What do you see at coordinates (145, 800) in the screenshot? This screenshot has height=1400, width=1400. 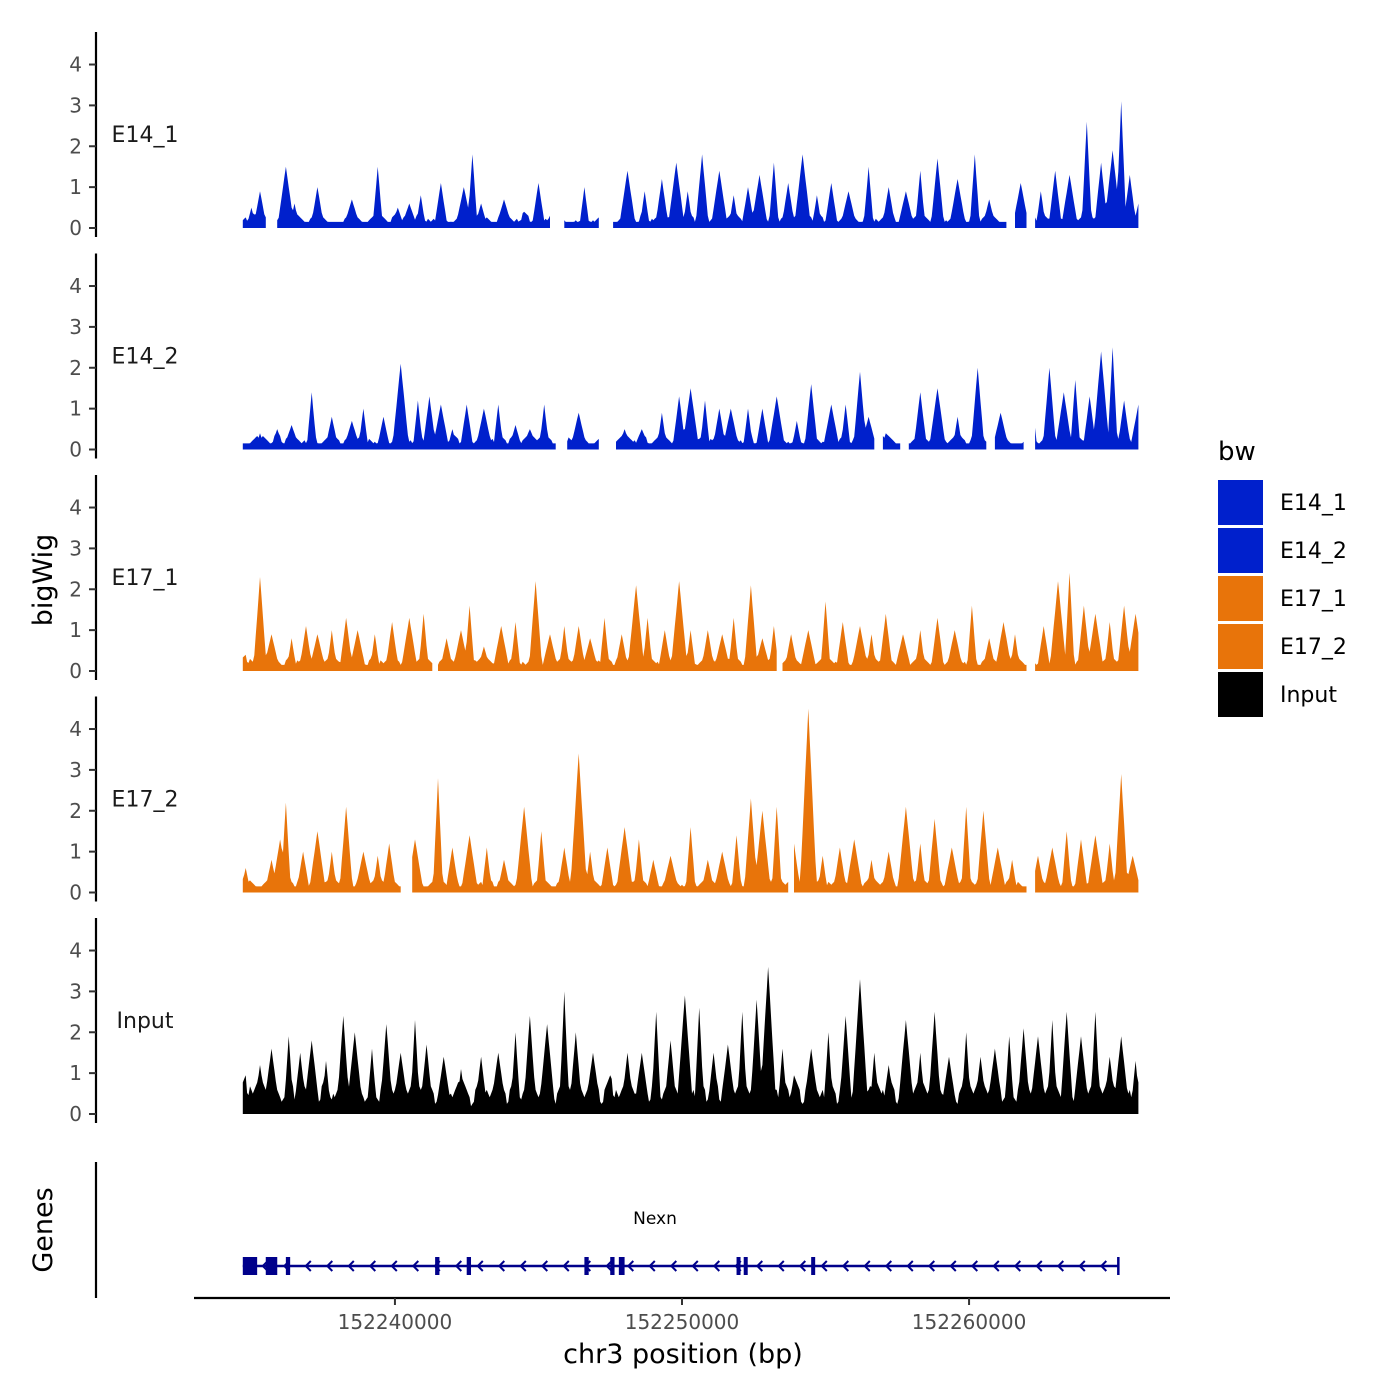 I see `track-label: E17_2` at bounding box center [145, 800].